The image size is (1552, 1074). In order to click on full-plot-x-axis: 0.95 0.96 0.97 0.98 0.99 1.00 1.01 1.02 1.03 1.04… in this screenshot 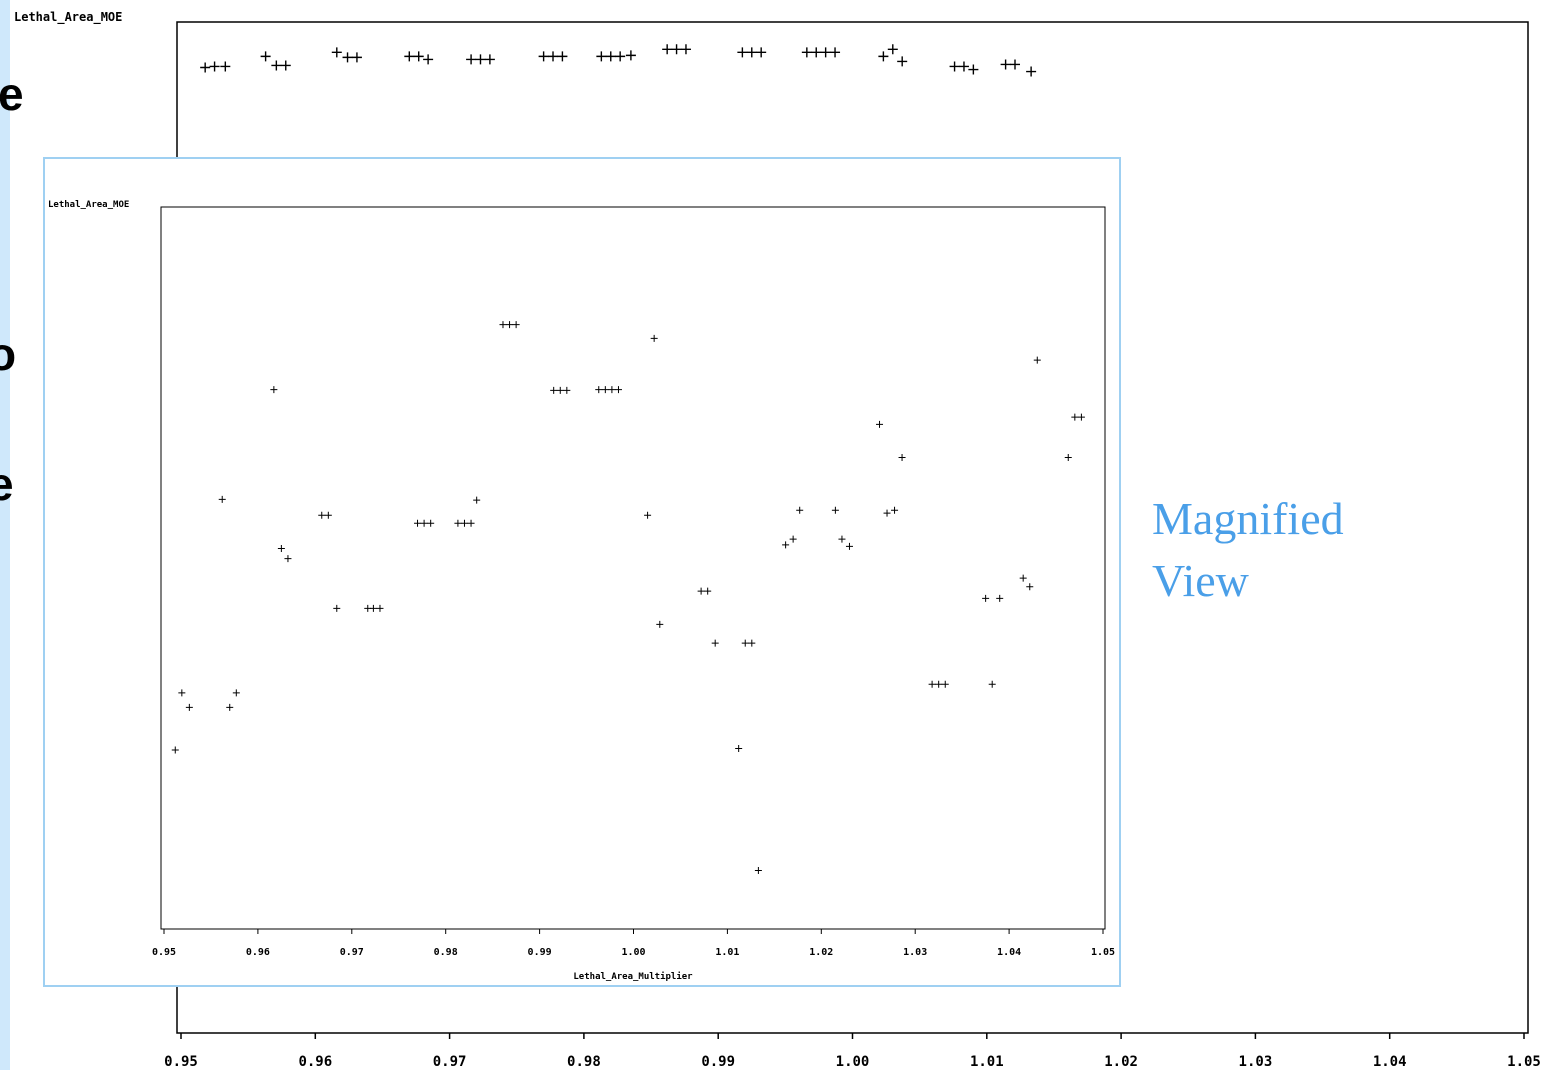, I will do `click(852, 1051)`.